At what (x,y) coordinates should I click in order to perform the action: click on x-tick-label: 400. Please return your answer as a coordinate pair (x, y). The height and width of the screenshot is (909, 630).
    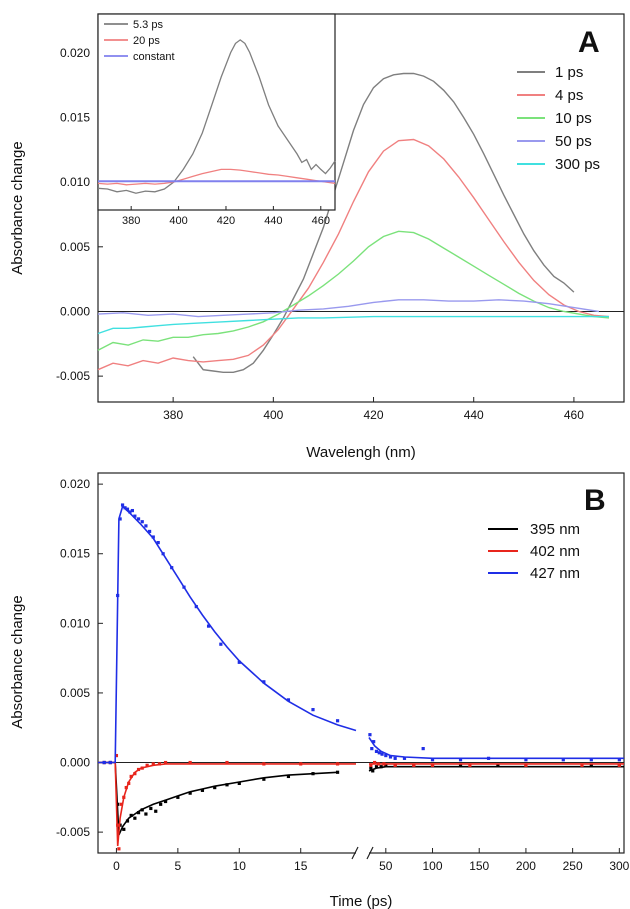
    Looking at the image, I should click on (273, 415).